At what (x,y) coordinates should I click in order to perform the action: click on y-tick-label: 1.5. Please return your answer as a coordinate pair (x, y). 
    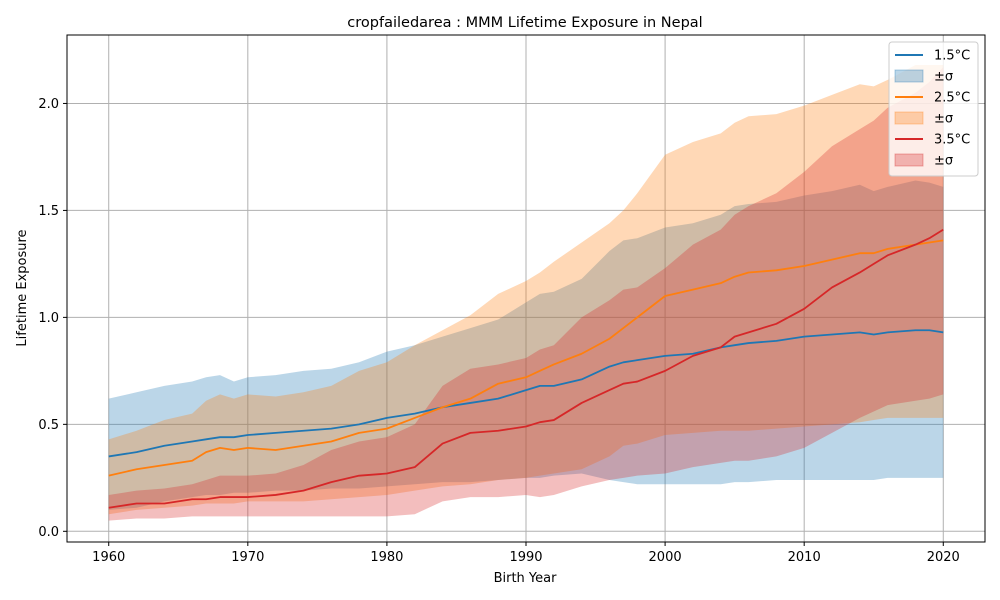
    Looking at the image, I should click on (48, 211).